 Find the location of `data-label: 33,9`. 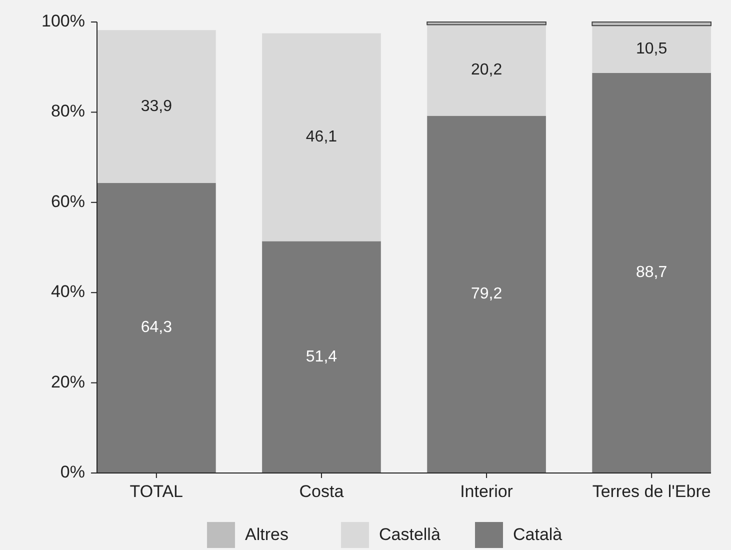

data-label: 33,9 is located at coordinates (156, 106).